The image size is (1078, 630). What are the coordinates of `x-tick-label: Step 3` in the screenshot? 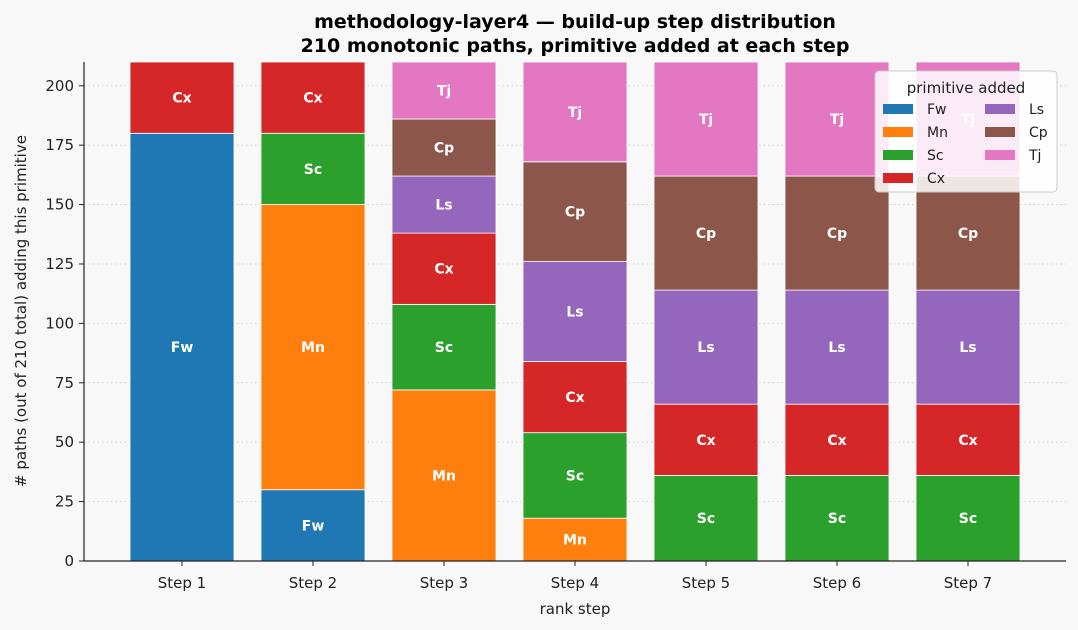 It's located at (444, 583).